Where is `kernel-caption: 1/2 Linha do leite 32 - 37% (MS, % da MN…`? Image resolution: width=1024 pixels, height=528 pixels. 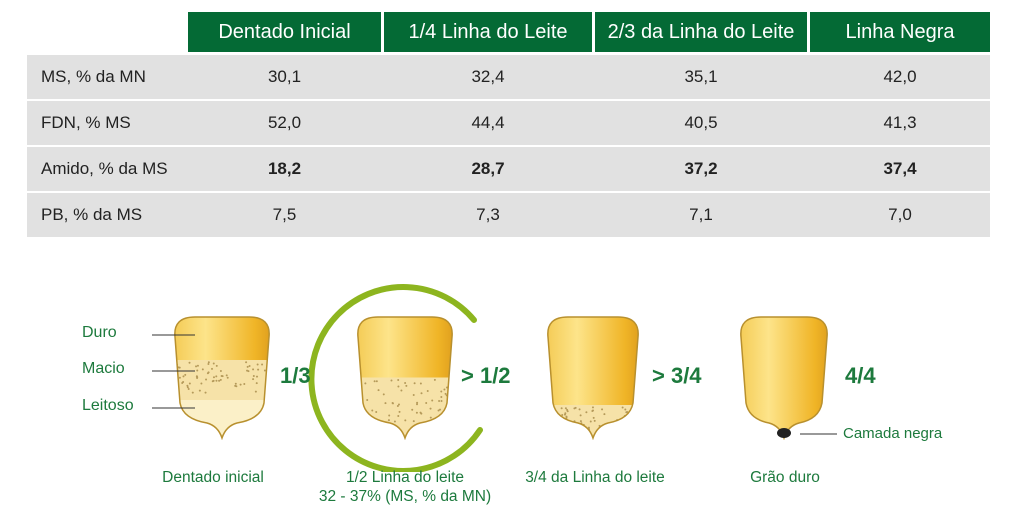 kernel-caption: 1/2 Linha do leite 32 - 37% (MS, % da MN… is located at coordinates (405, 487).